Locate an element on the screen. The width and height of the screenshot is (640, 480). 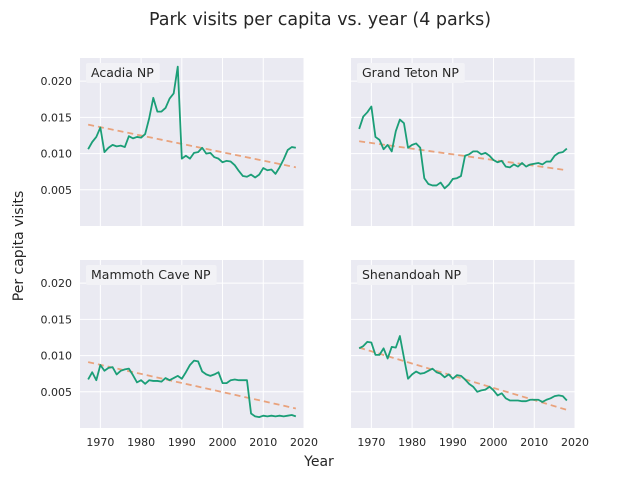
panel-3: 1970 1980 1990 2000 2010 2020 Shenandoah NP is located at coordinates (470, 354).